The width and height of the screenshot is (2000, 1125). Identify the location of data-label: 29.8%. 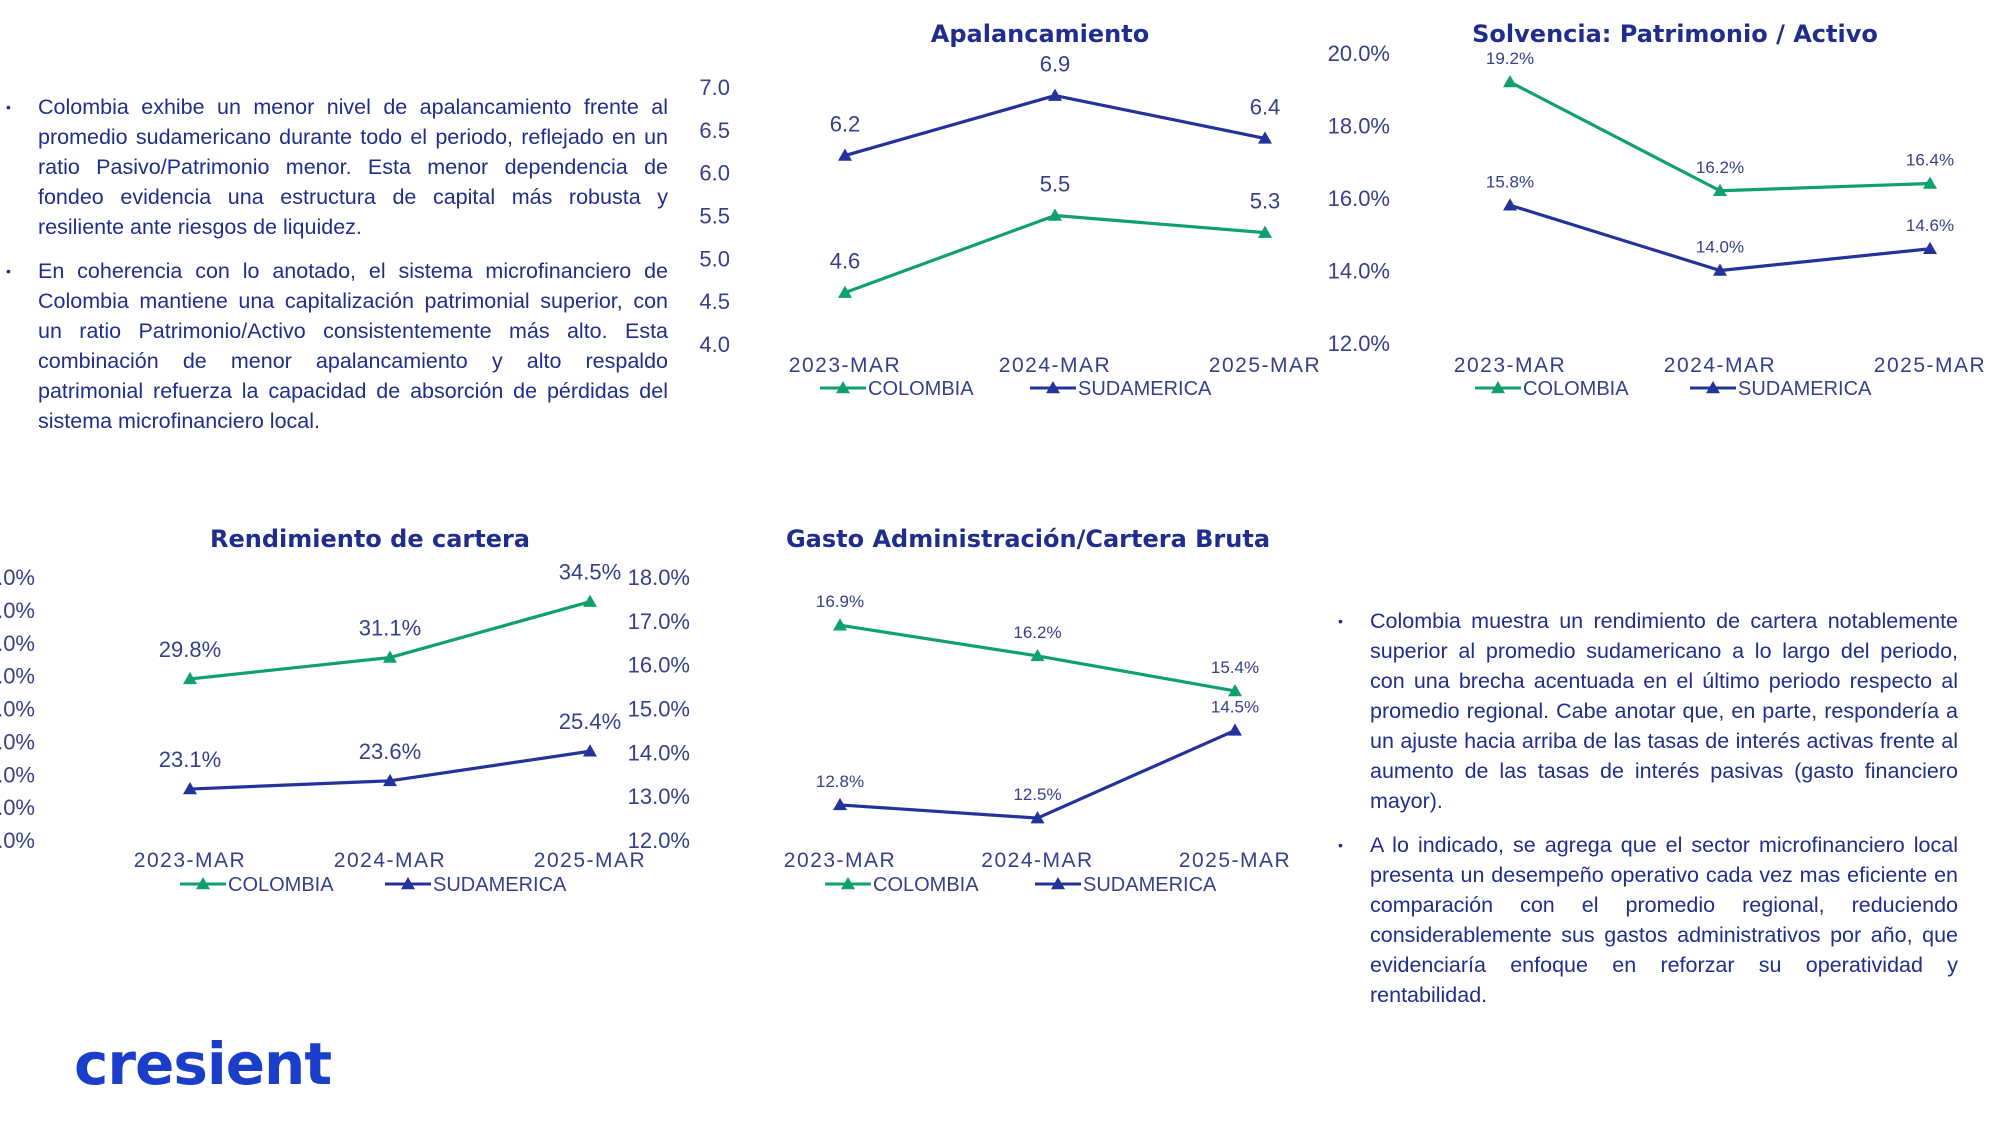
(190, 649).